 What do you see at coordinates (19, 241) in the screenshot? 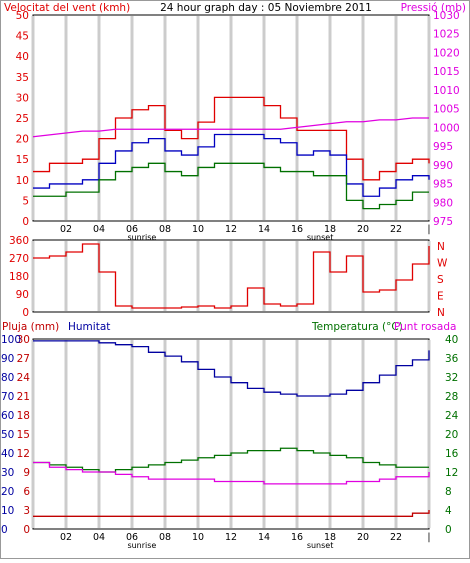
I see `direction-tick-label: 360` at bounding box center [19, 241].